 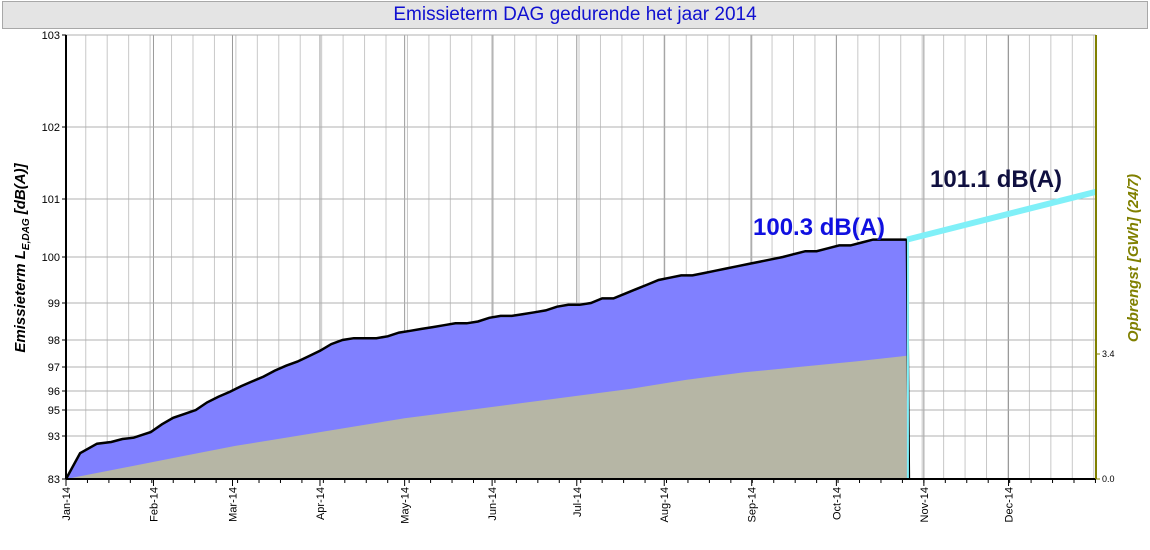 I want to click on x-tick-label: Dec-14, so click(x=1010, y=504).